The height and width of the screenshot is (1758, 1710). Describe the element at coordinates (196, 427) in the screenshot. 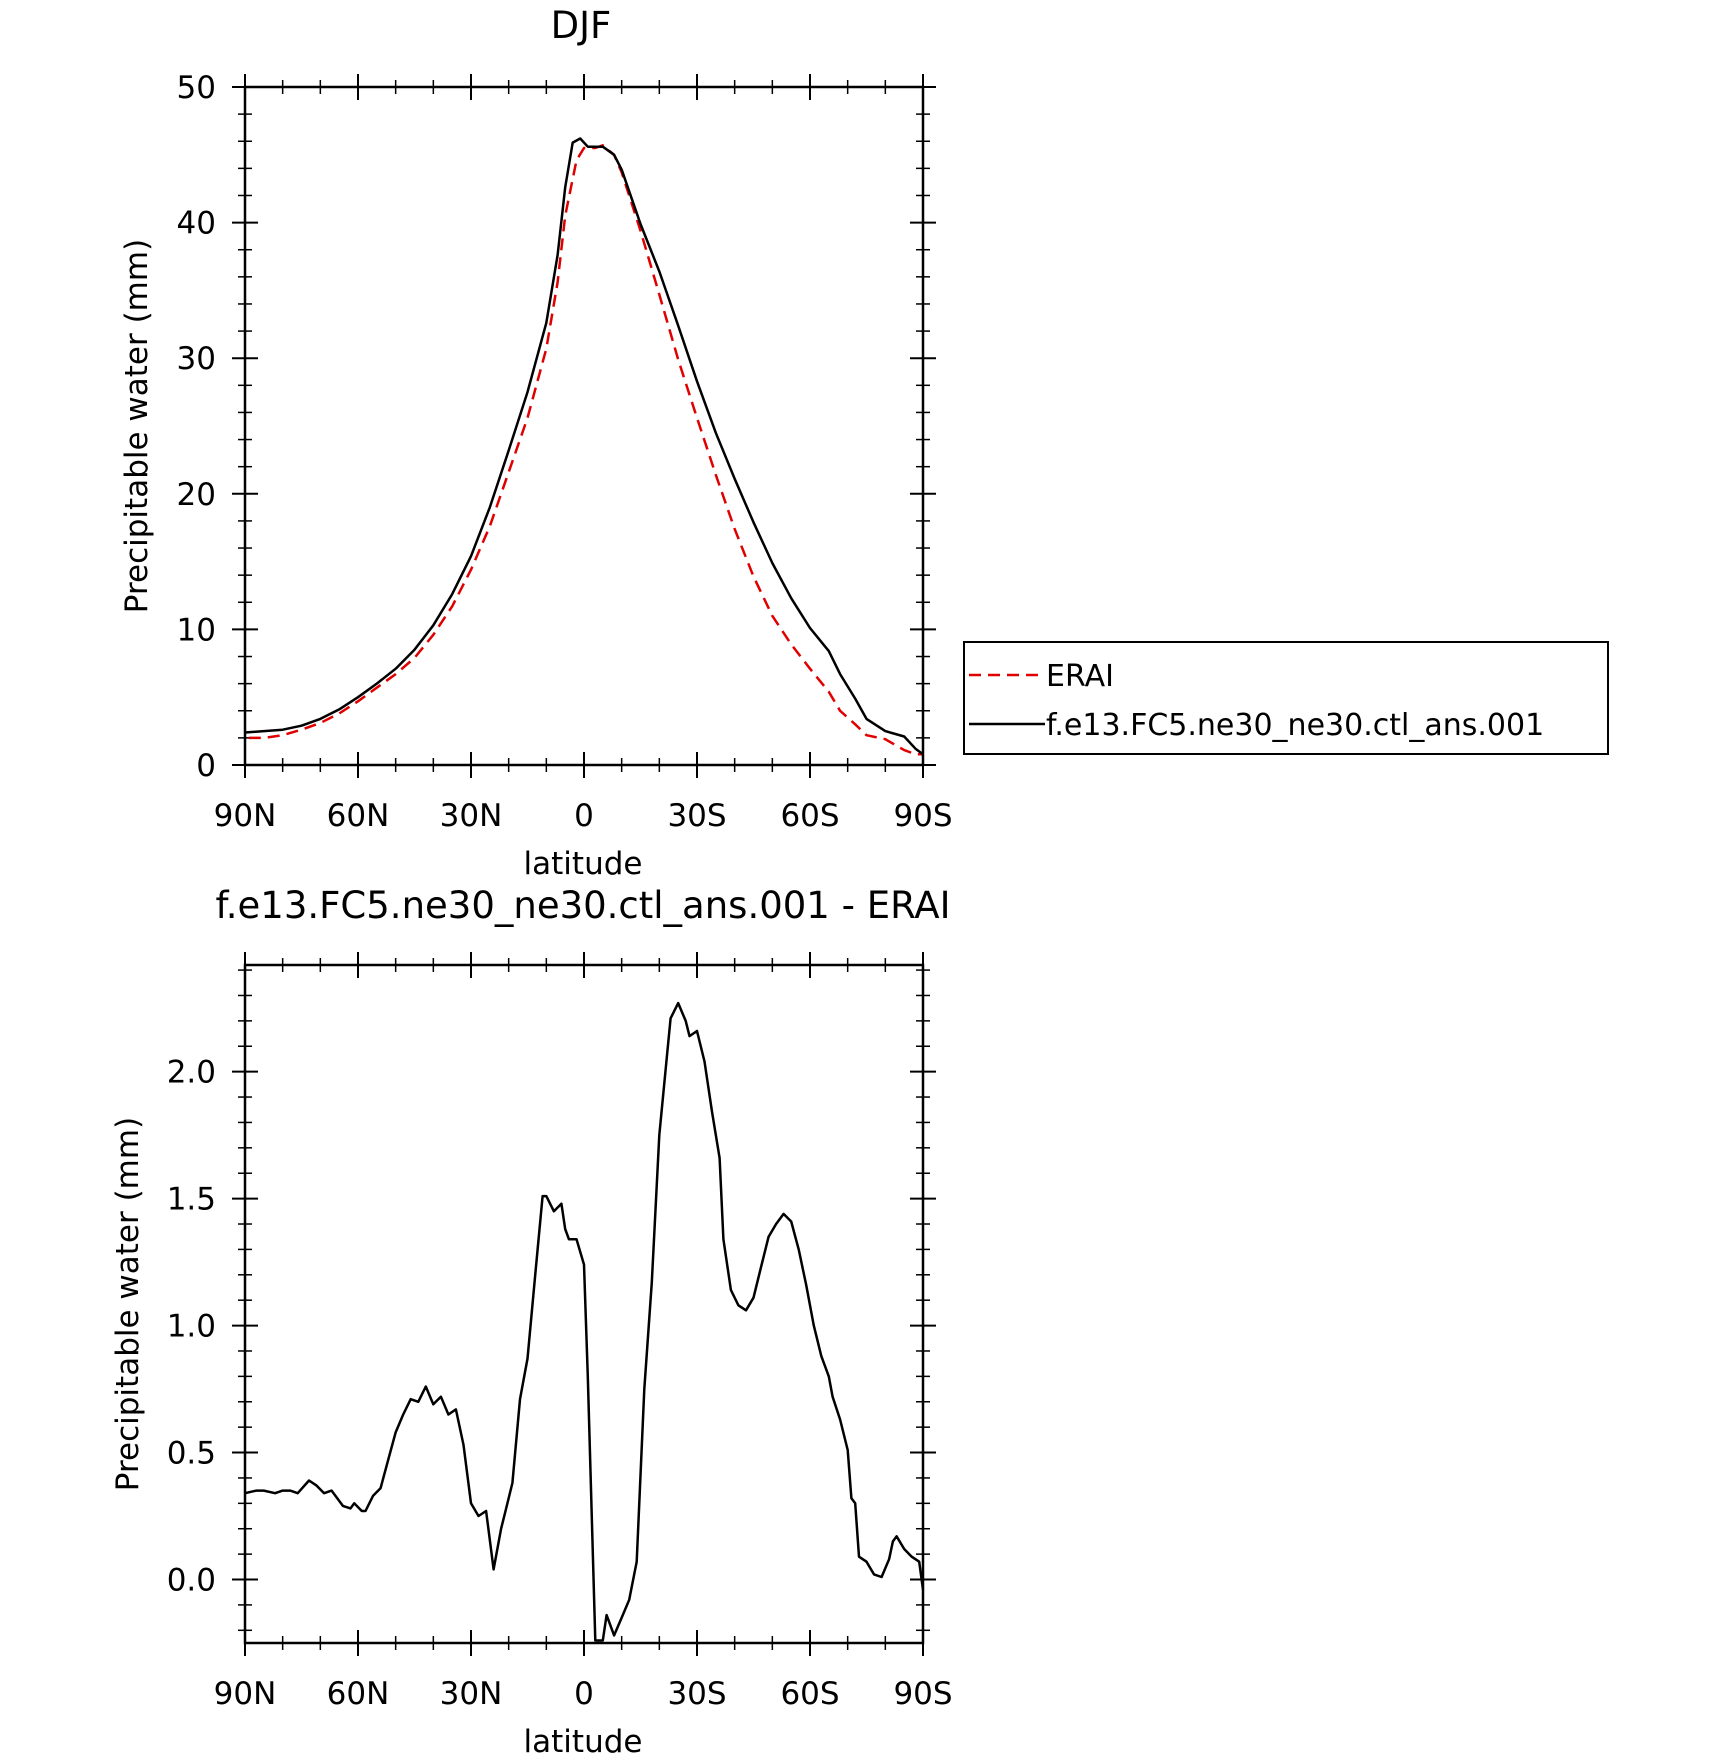

I see `y-tick-labels: 0 10 20 30 40 50` at that location.